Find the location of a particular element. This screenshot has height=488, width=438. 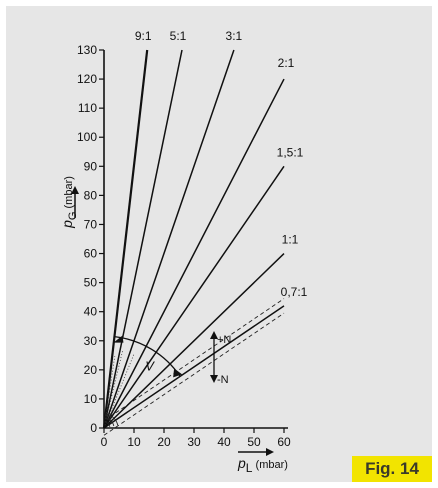

y-tick-label: 130 is located at coordinates (87, 50).